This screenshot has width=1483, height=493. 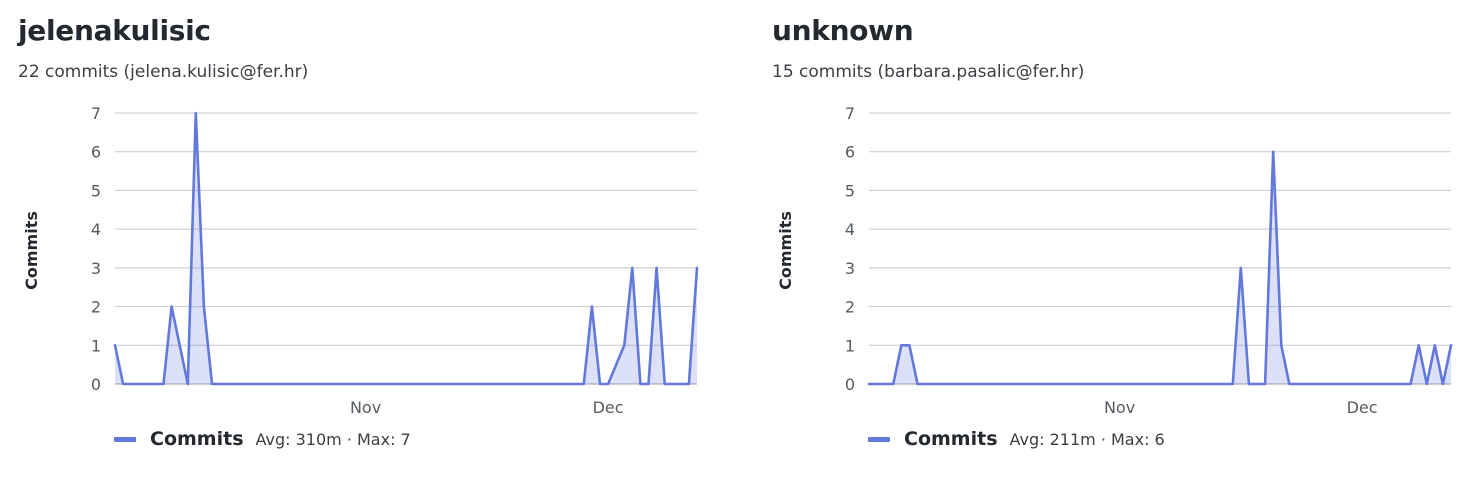 I want to click on contributor-commit-summary: 15 commits (barbara.pasalic@fer.hr), so click(x=928, y=72).